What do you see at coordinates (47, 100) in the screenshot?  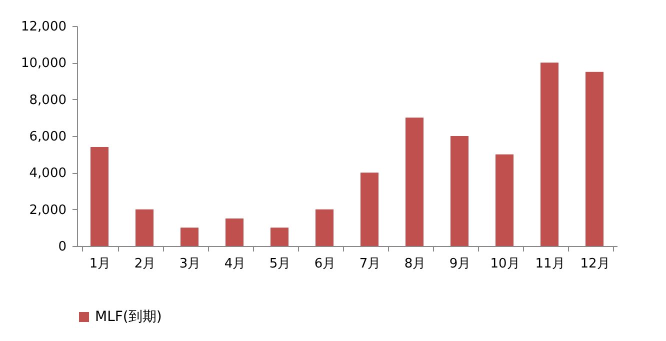 I see `y-tick-label: 8,000` at bounding box center [47, 100].